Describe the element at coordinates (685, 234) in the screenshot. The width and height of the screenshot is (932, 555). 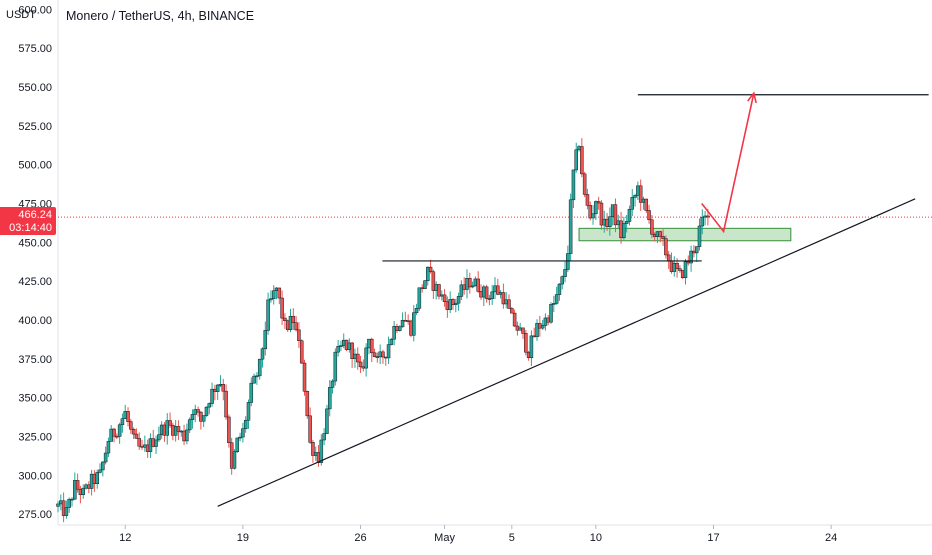
I see `support-zone-rectangle` at that location.